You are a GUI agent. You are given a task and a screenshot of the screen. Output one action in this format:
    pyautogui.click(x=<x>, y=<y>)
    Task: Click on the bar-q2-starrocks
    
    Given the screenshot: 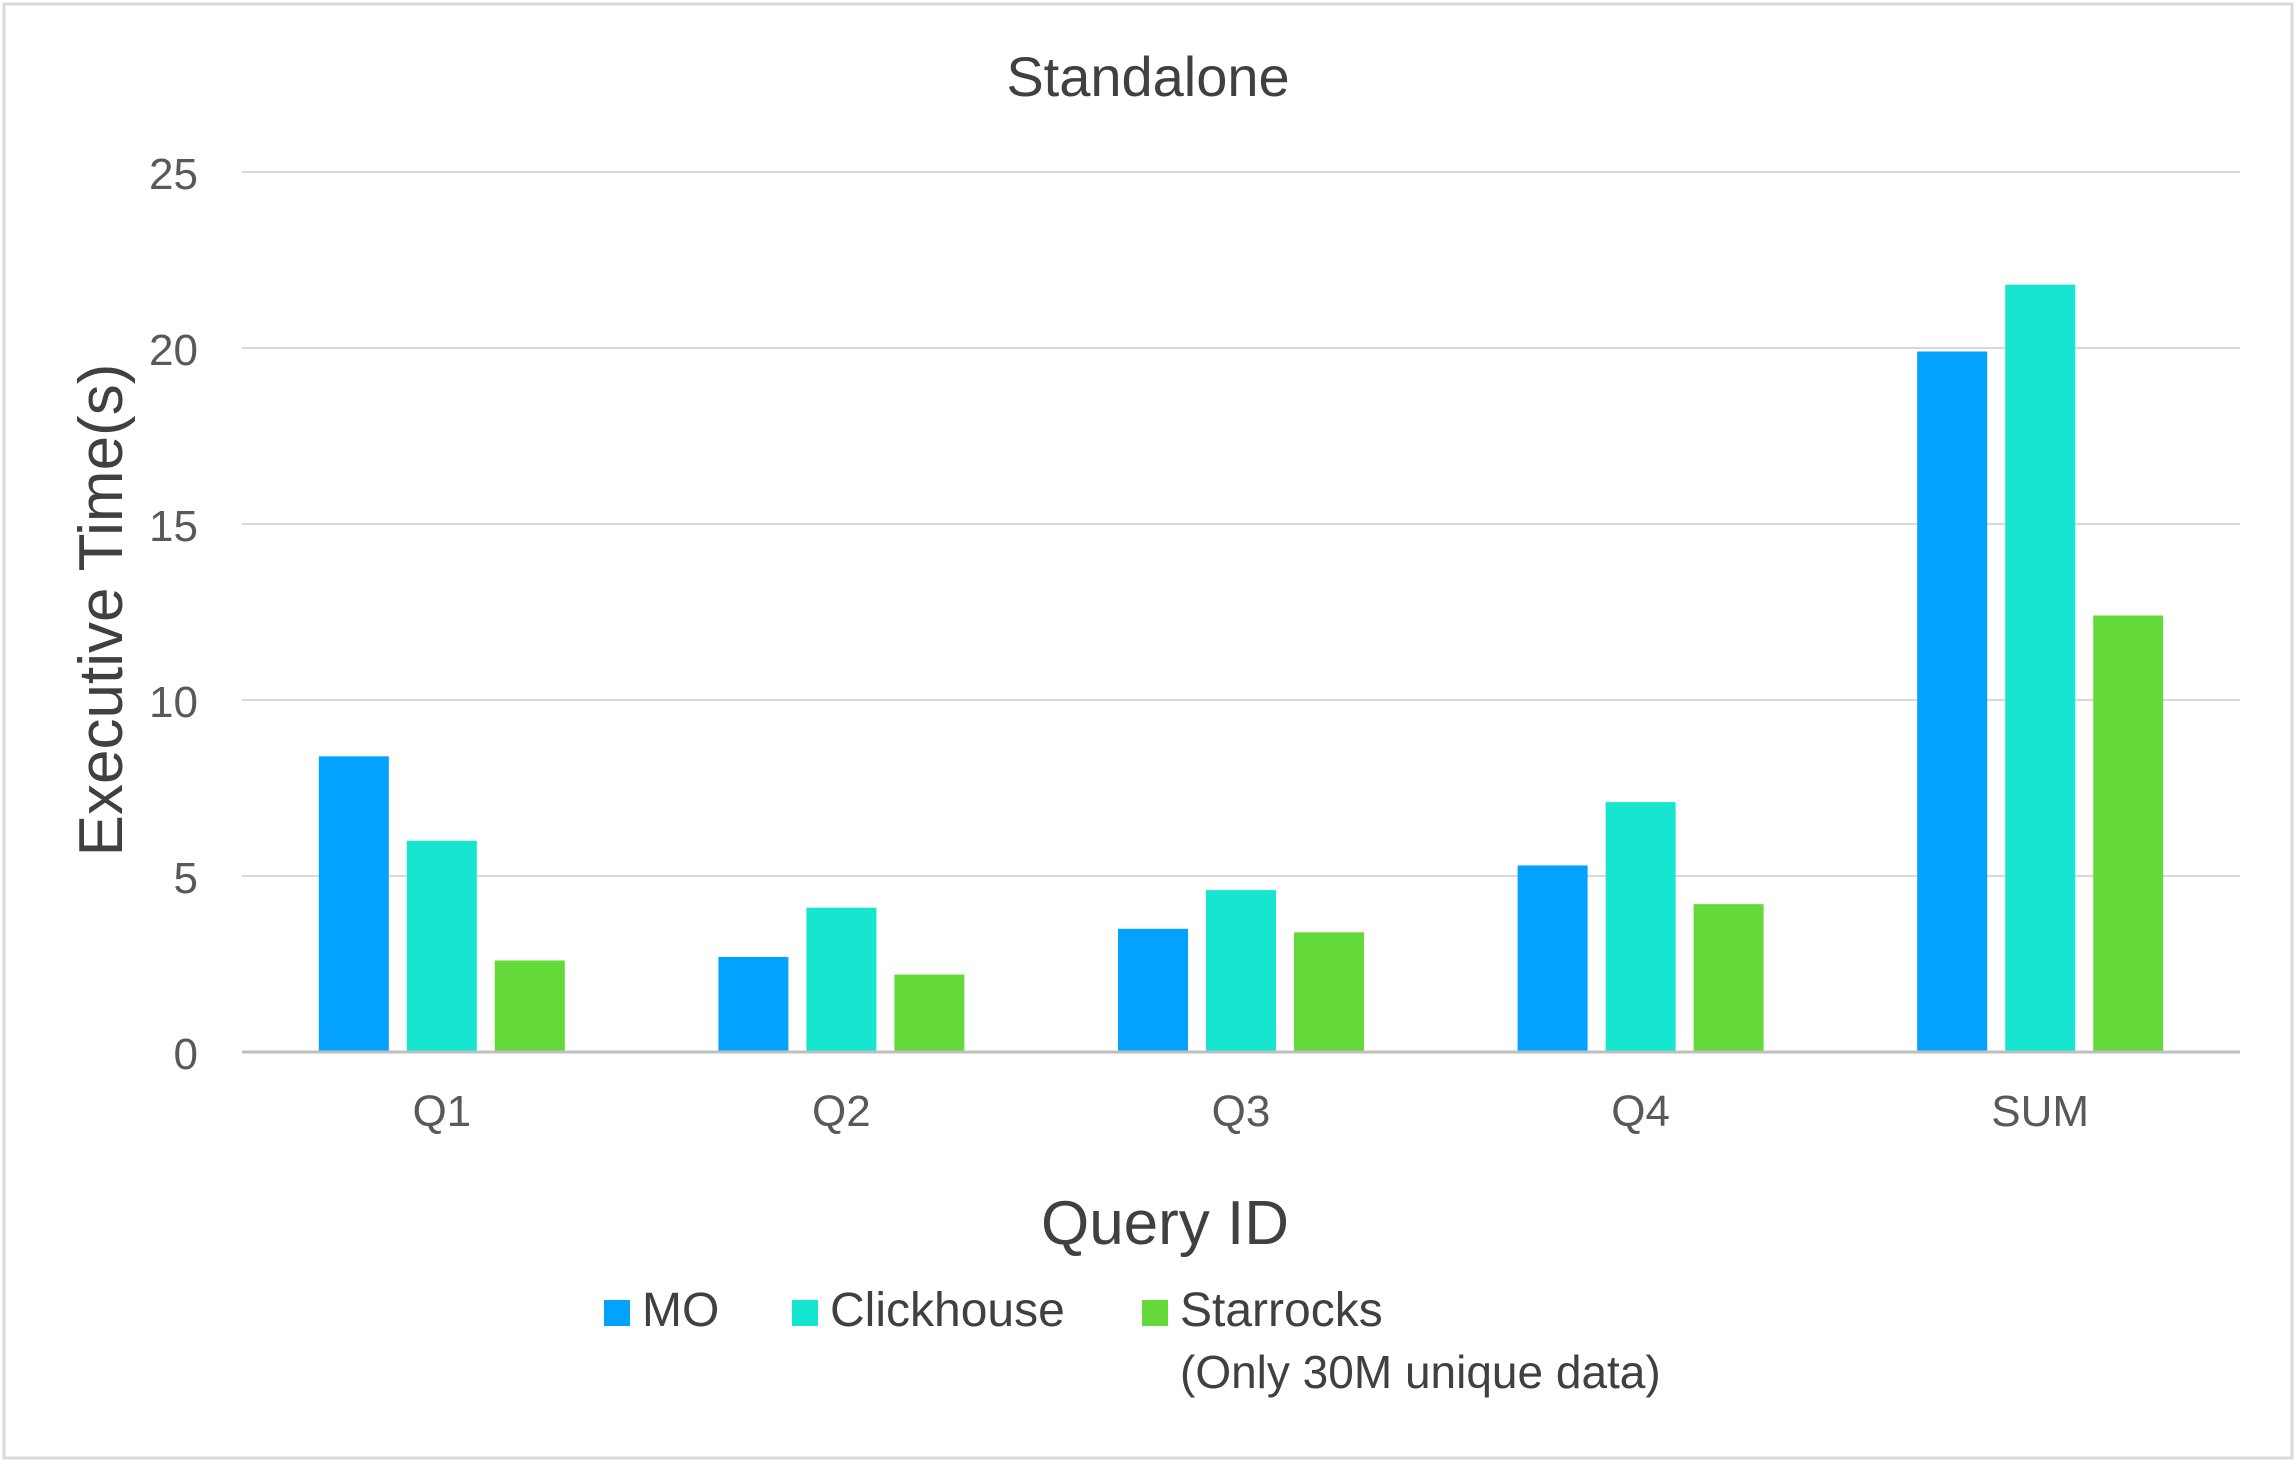 What is the action you would take?
    pyautogui.click(x=929, y=1013)
    